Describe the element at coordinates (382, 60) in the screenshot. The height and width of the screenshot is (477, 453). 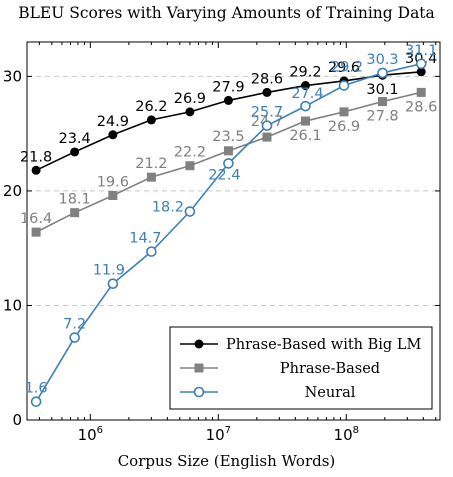
I see `data-label: 30.3` at that location.